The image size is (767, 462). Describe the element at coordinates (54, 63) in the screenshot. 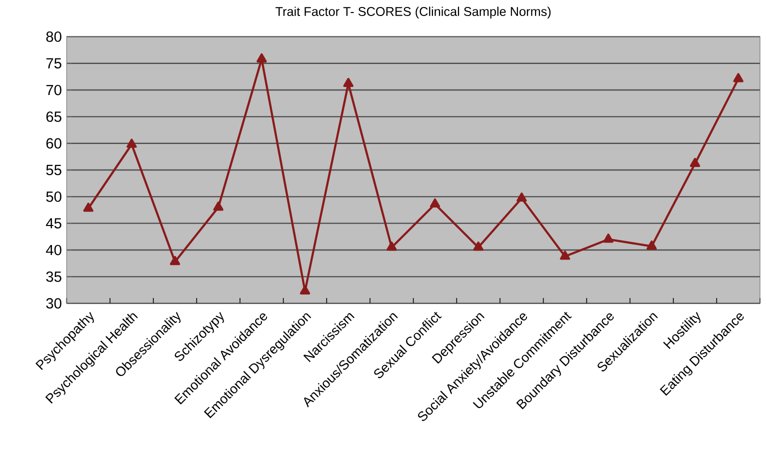

I see `y-tick-label: 75` at that location.